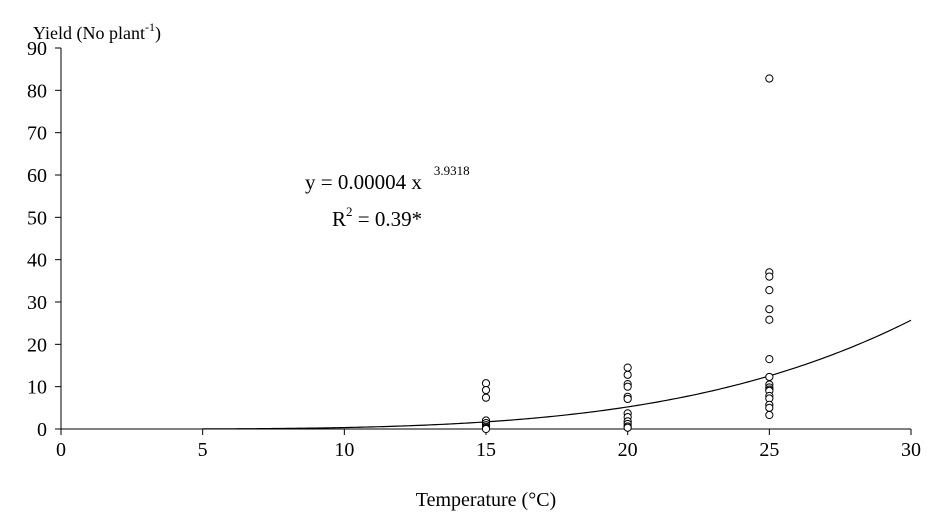 This screenshot has height=516, width=927. I want to click on y-tick-label: 80, so click(37, 91).